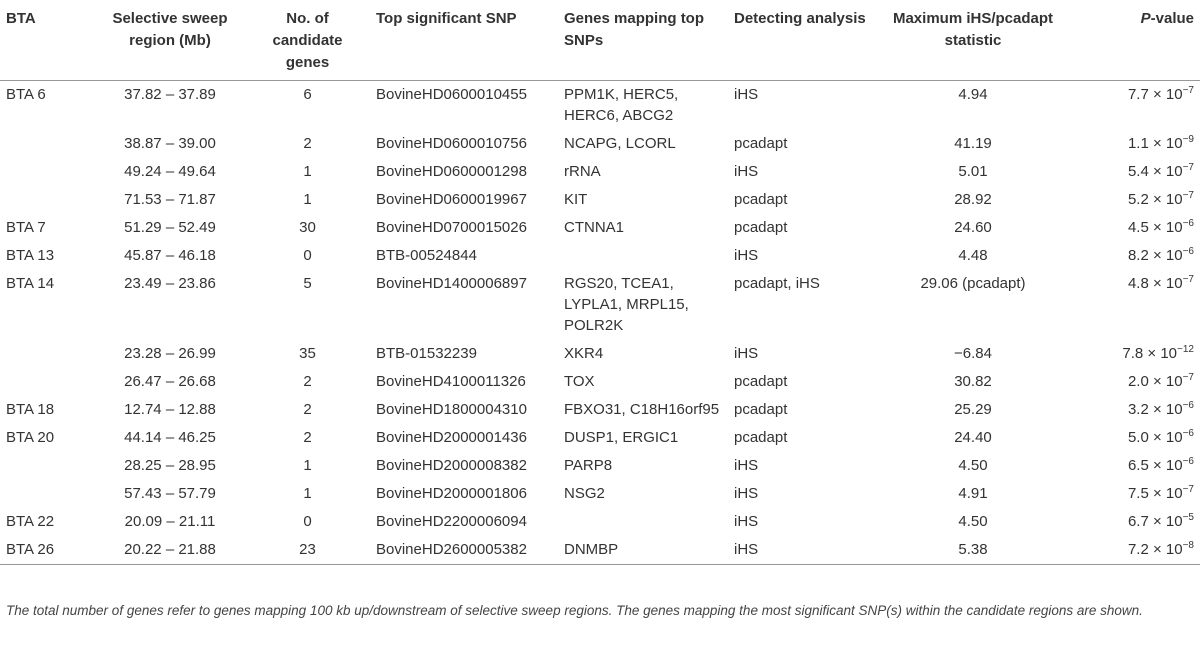 Image resolution: width=1200 pixels, height=646 pixels. What do you see at coordinates (307, 353) in the screenshot?
I see `table-cell: 35` at bounding box center [307, 353].